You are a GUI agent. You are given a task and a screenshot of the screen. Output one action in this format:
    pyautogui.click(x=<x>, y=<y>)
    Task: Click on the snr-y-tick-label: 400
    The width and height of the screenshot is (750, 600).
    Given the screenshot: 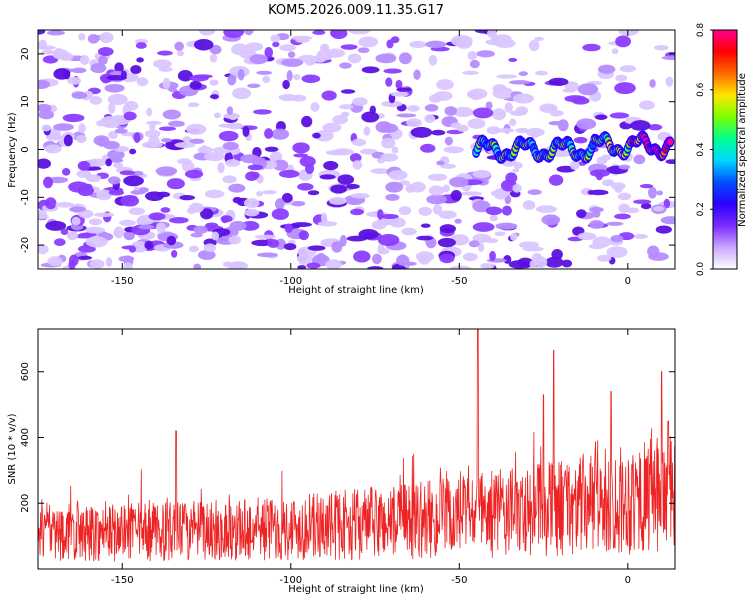 What is the action you would take?
    pyautogui.click(x=25, y=437)
    